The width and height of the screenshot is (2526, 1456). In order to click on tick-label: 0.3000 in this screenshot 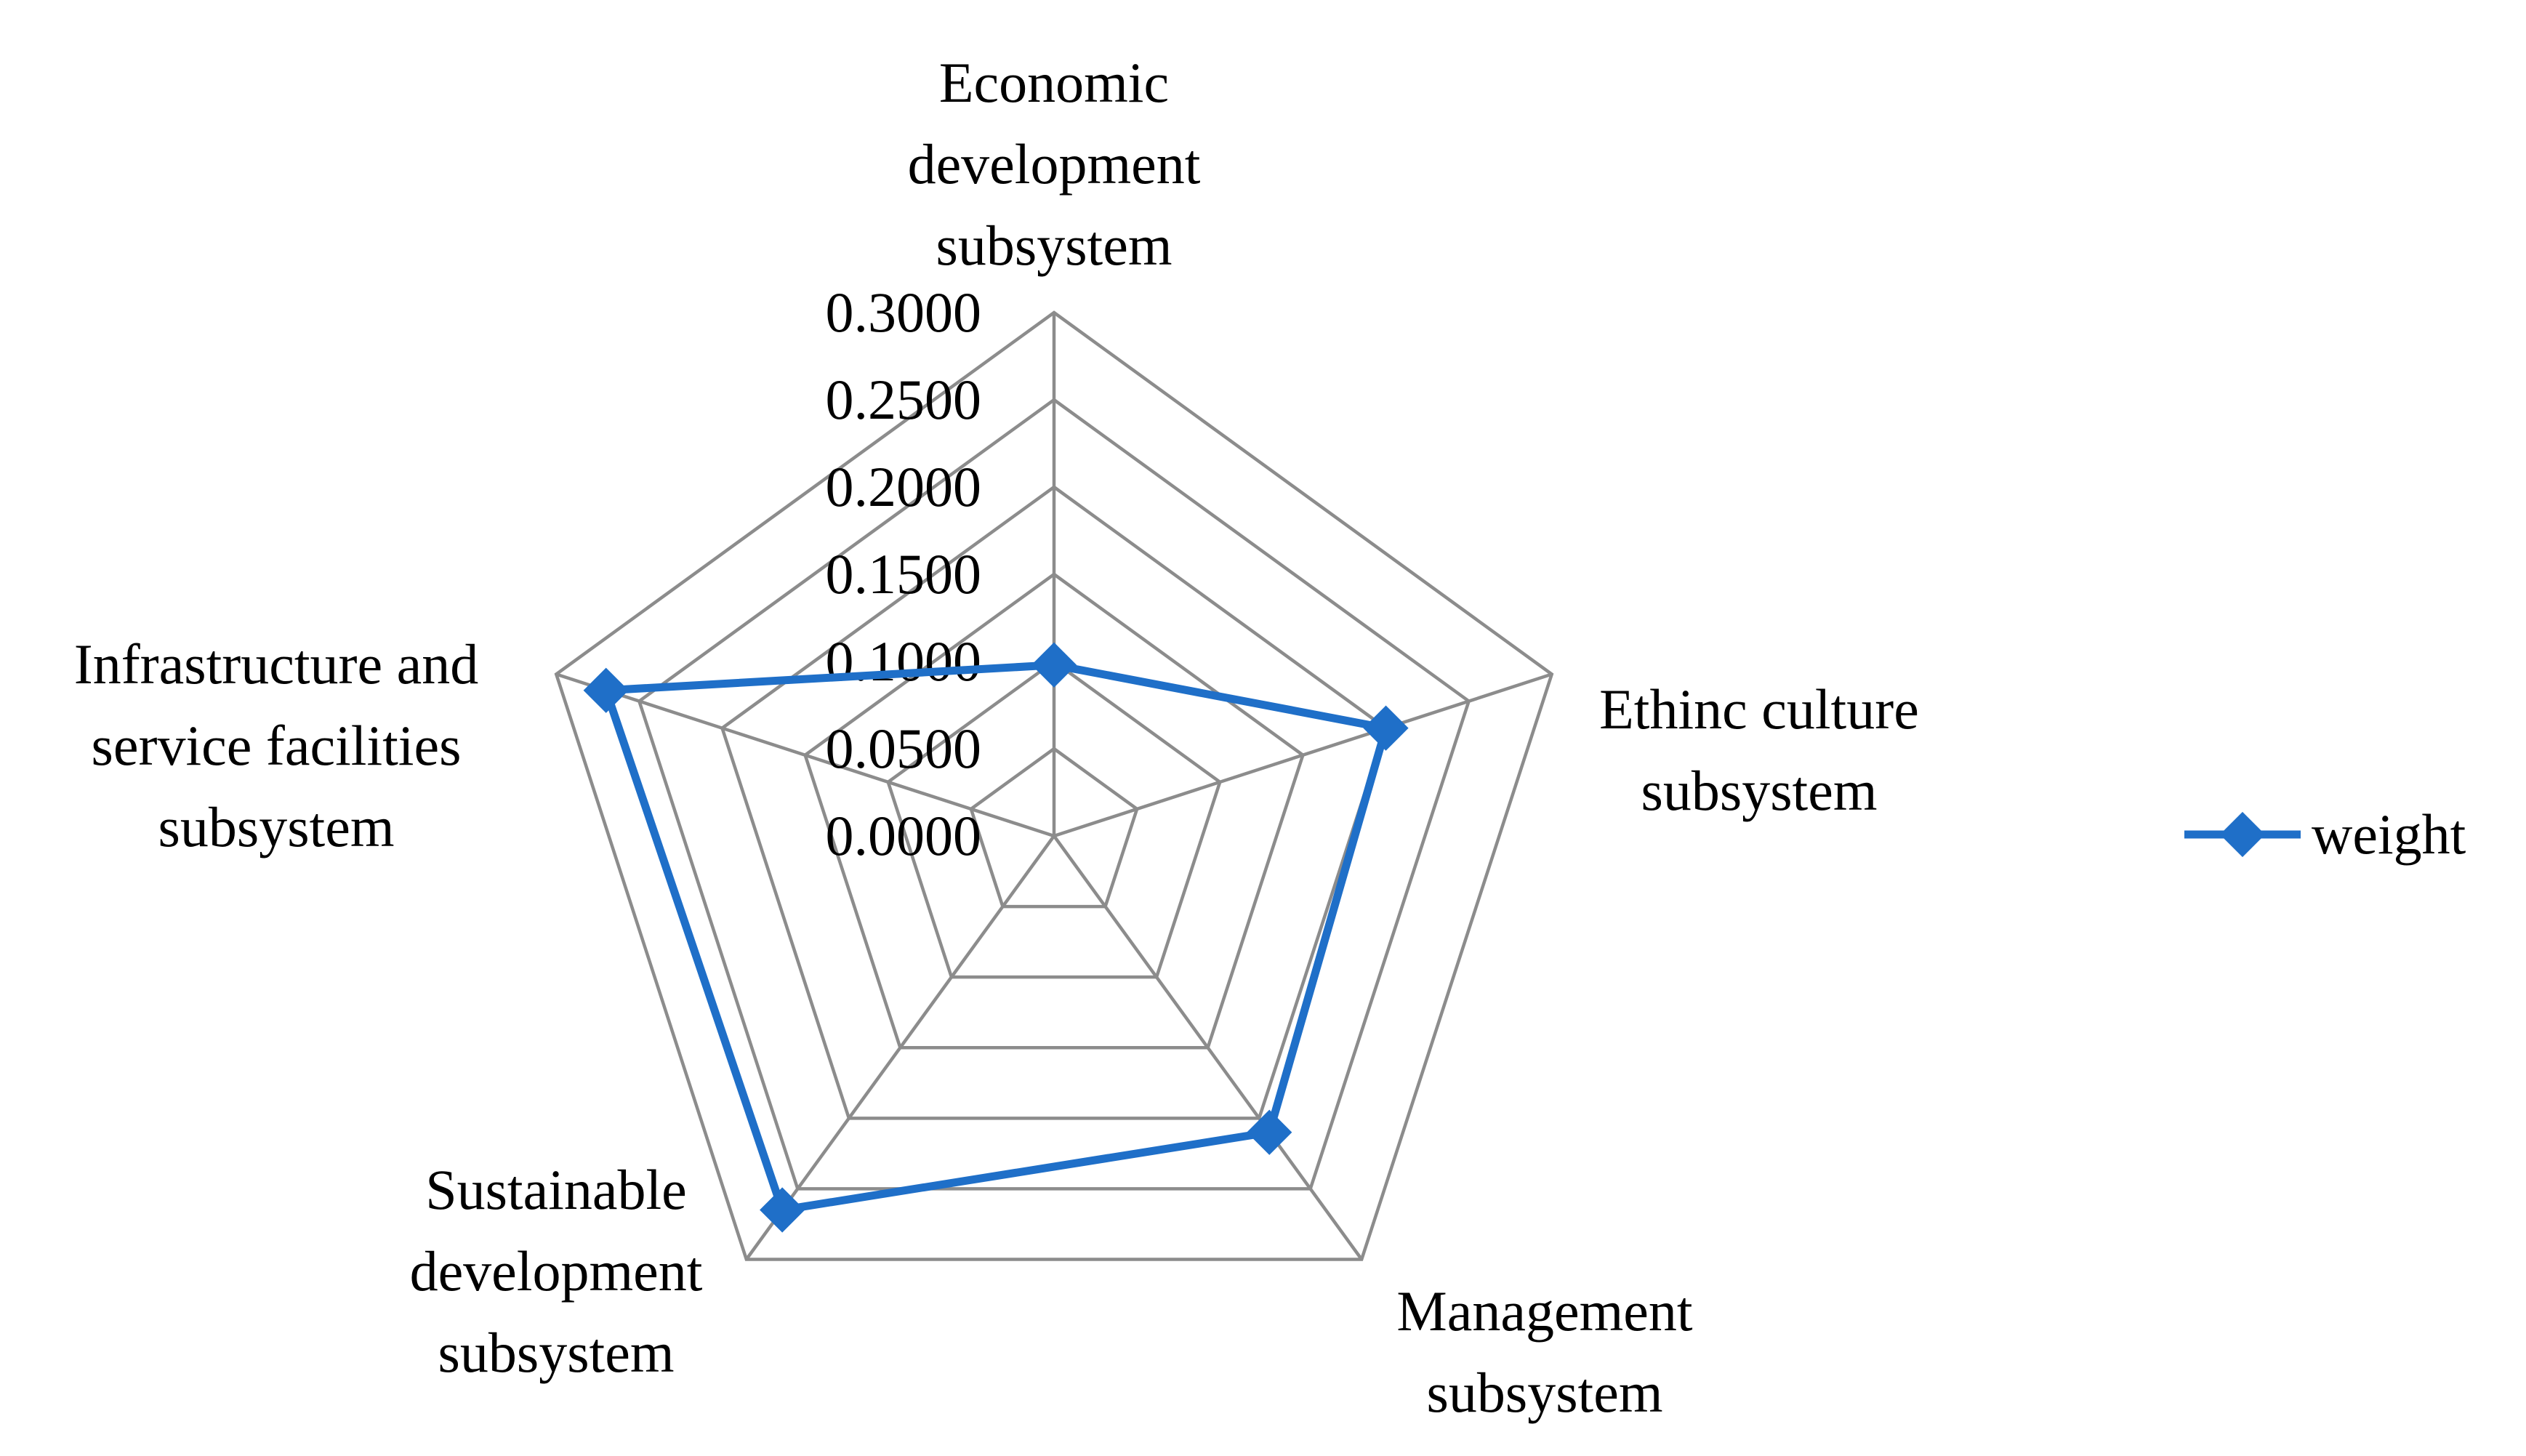, I will do `click(904, 312)`.